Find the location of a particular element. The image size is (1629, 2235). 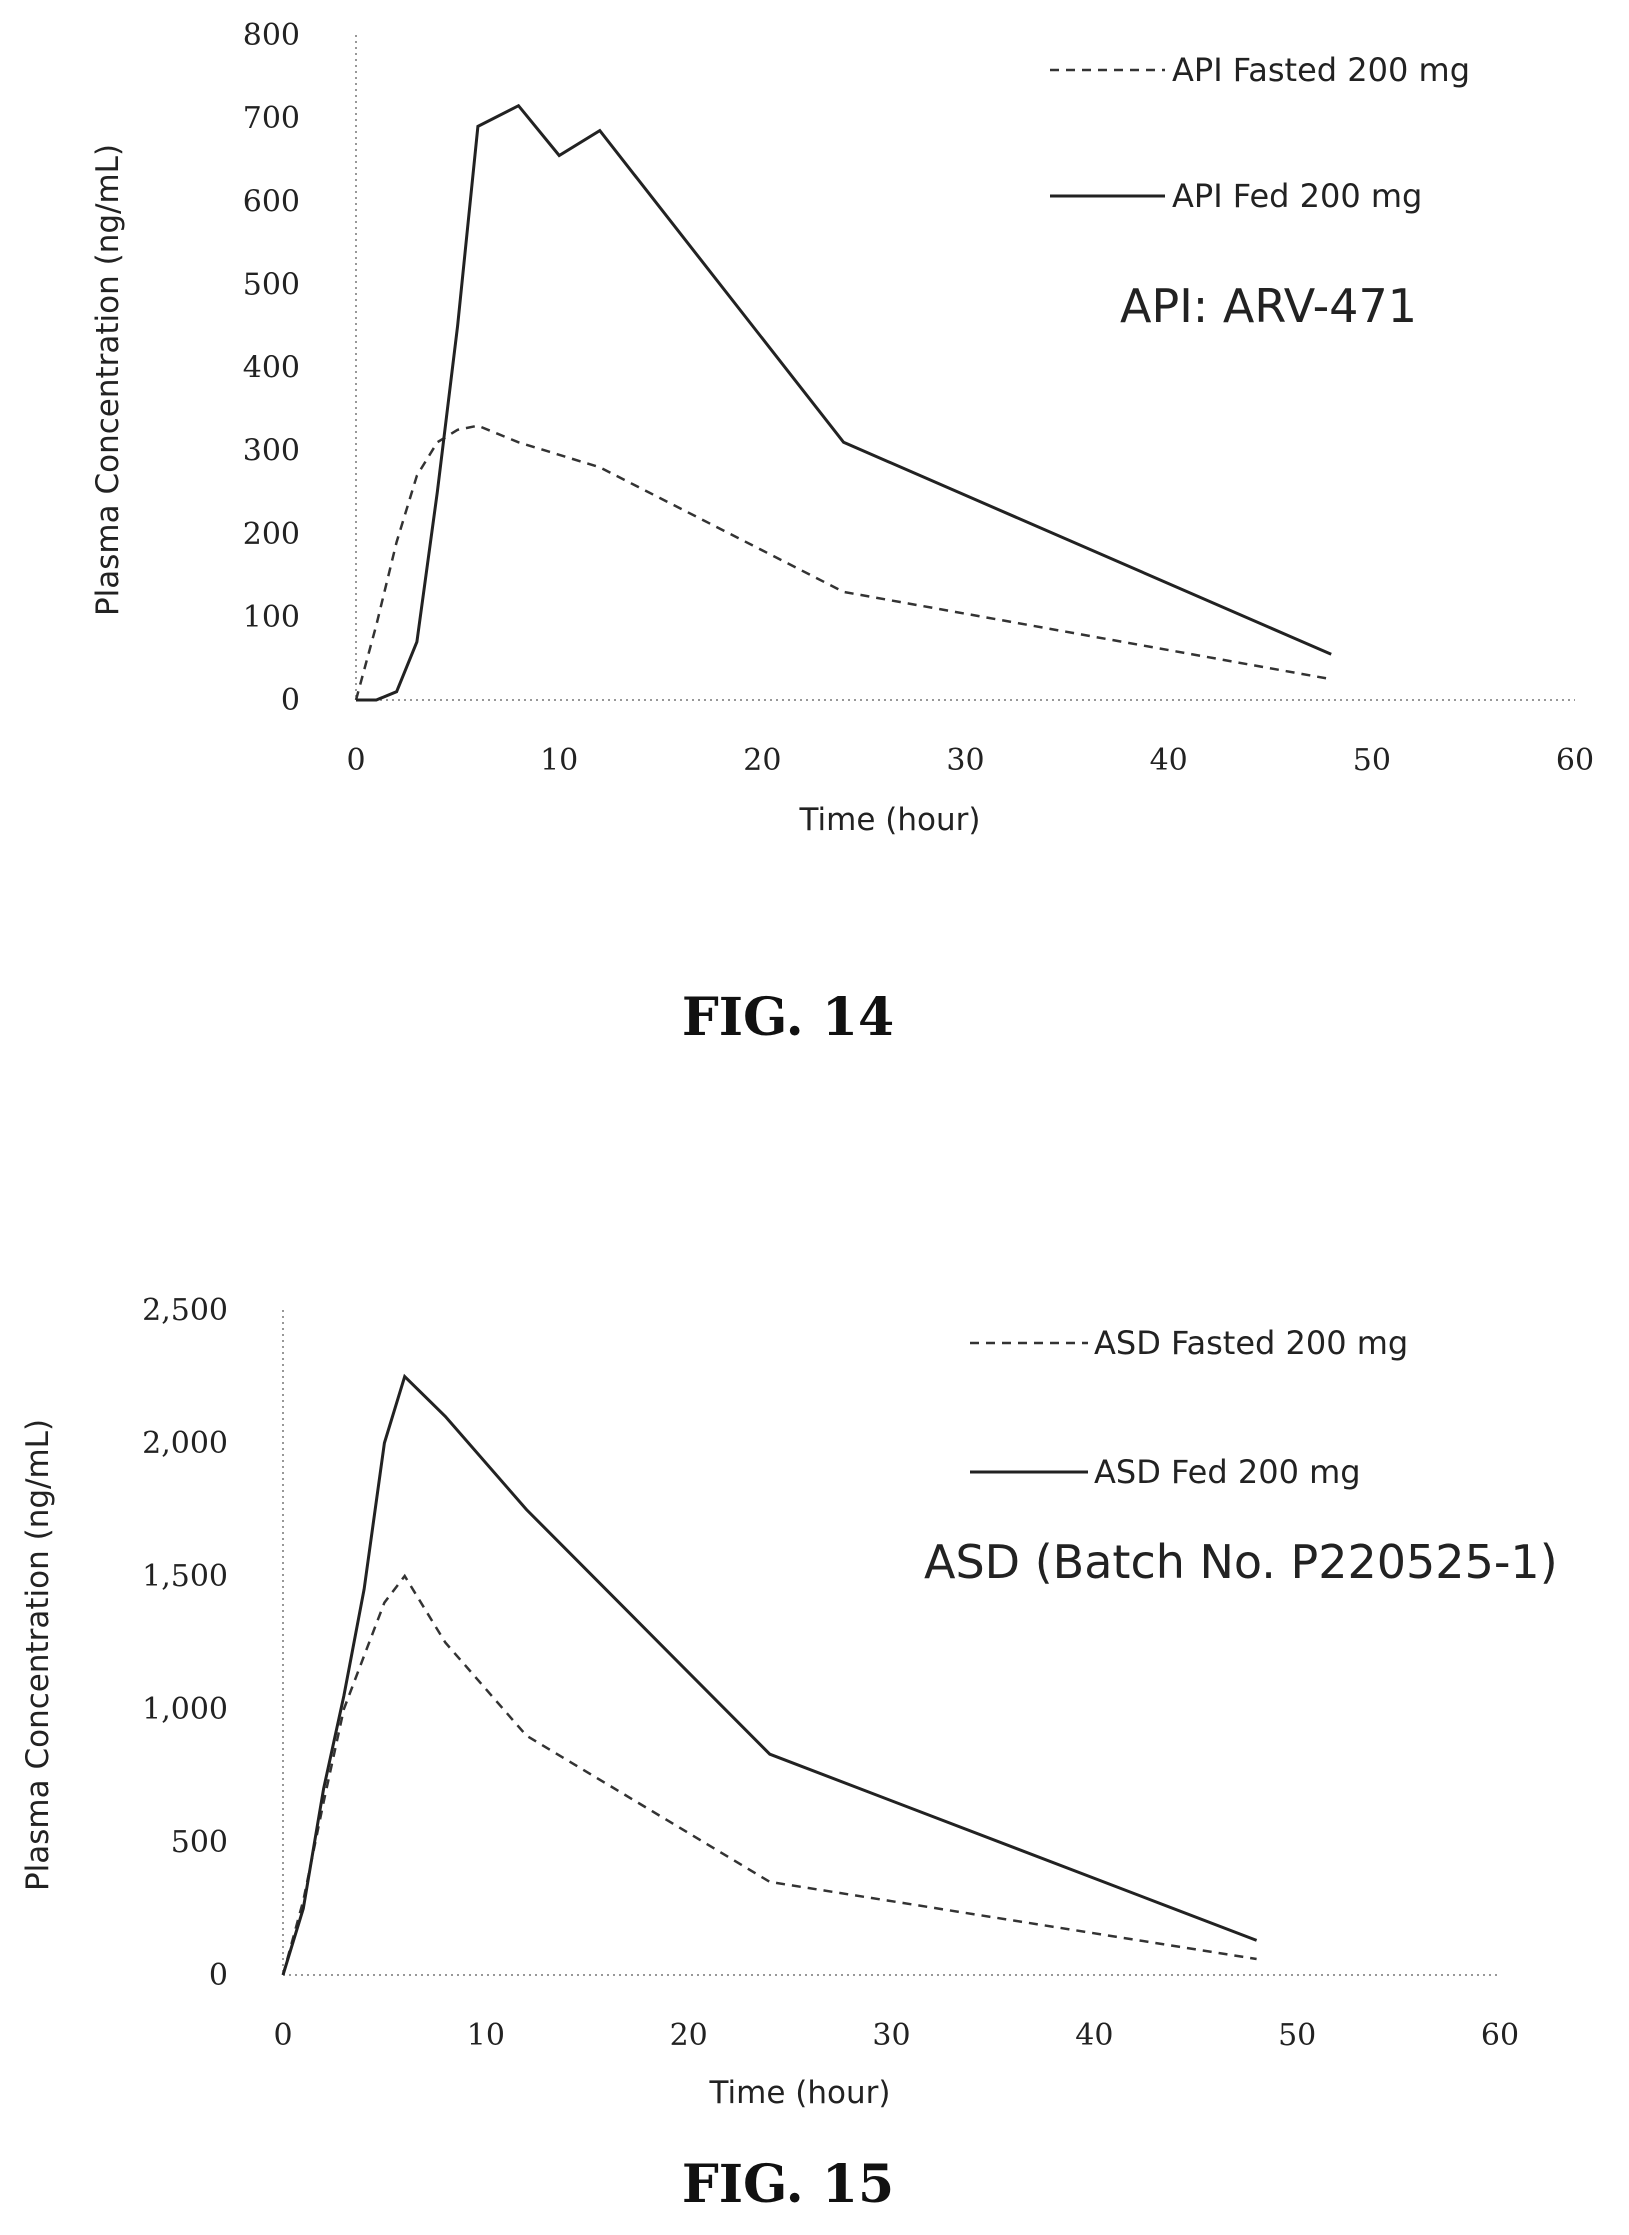

chart2-x-ticks: 0 10 20 30 40 50 60 is located at coordinates (896, 2035).